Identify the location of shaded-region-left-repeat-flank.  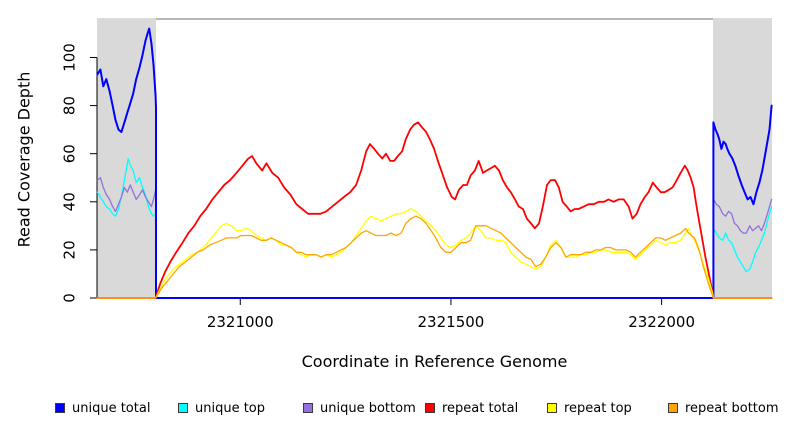
(126, 158).